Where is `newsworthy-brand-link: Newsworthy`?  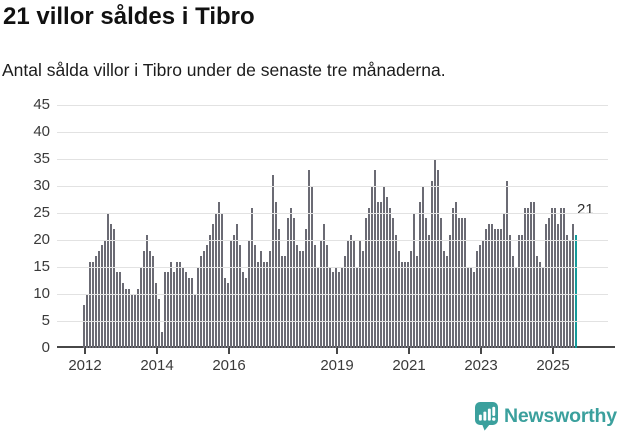 newsworthy-brand-link: Newsworthy is located at coordinates (546, 416).